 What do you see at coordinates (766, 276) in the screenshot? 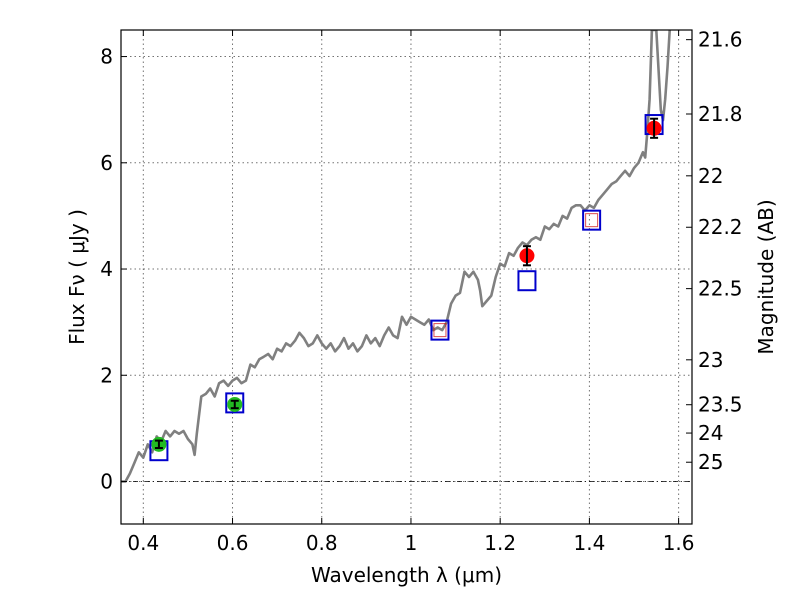
I see `right-axis-title: Magnitude (AB)` at bounding box center [766, 276].